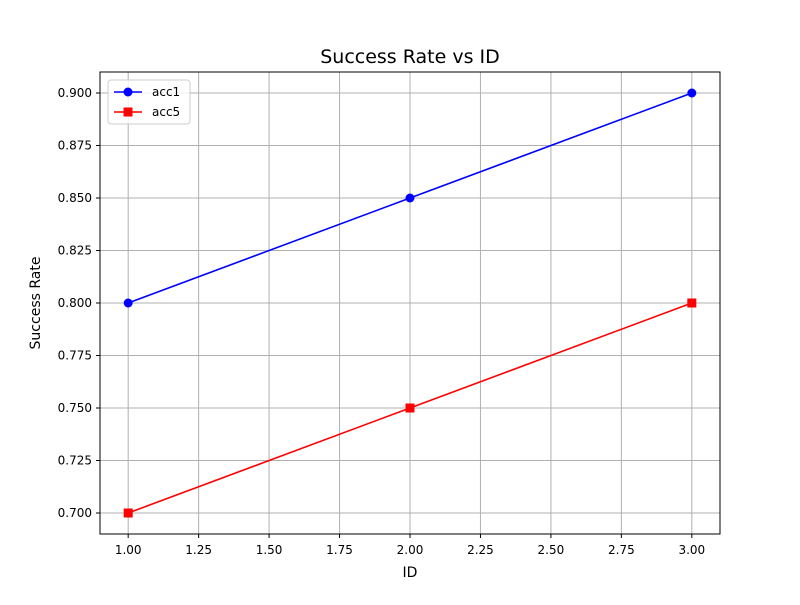 This screenshot has height=605, width=800. What do you see at coordinates (551, 550) in the screenshot?
I see `x-tick-label: 2.50` at bounding box center [551, 550].